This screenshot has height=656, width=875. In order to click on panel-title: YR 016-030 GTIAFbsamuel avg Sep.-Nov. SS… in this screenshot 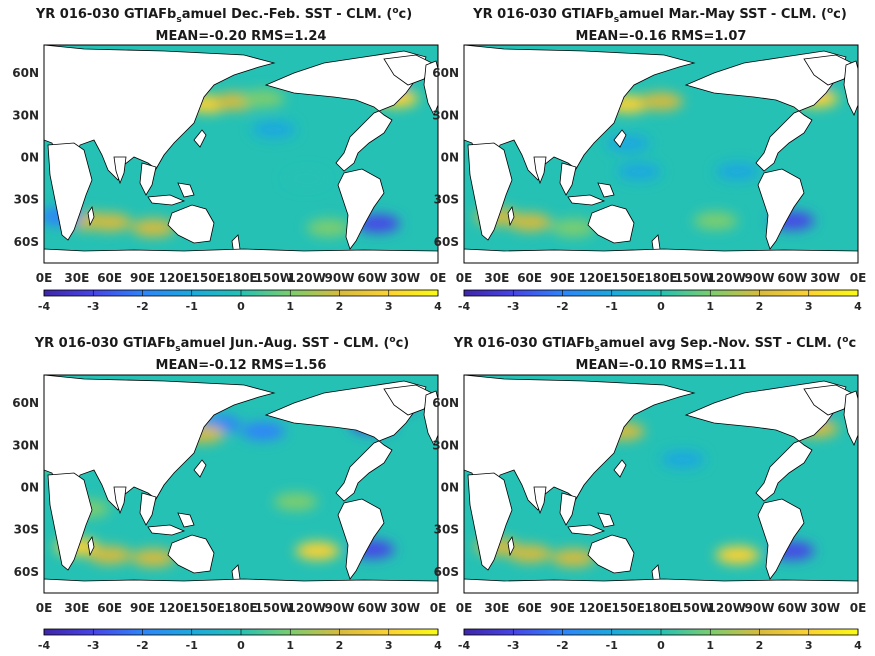, I will do `click(654, 344)`.